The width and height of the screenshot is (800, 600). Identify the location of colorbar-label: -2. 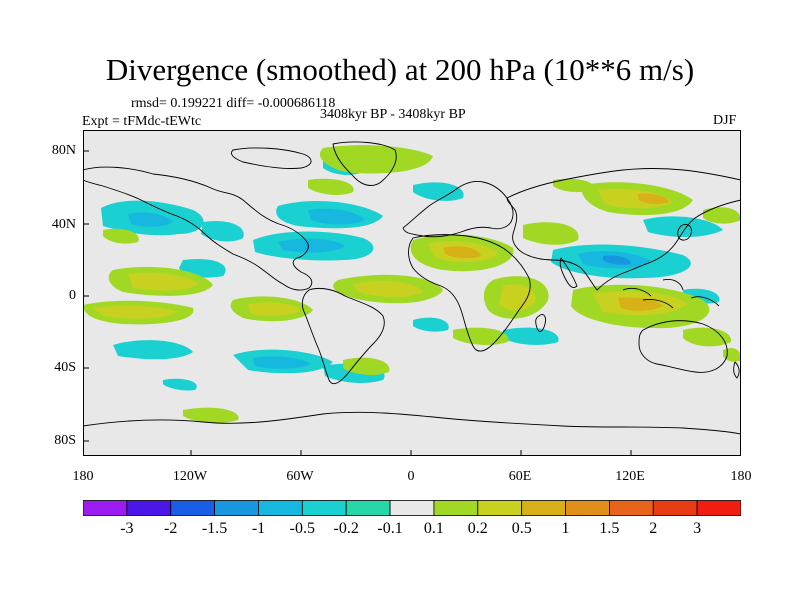
(171, 528).